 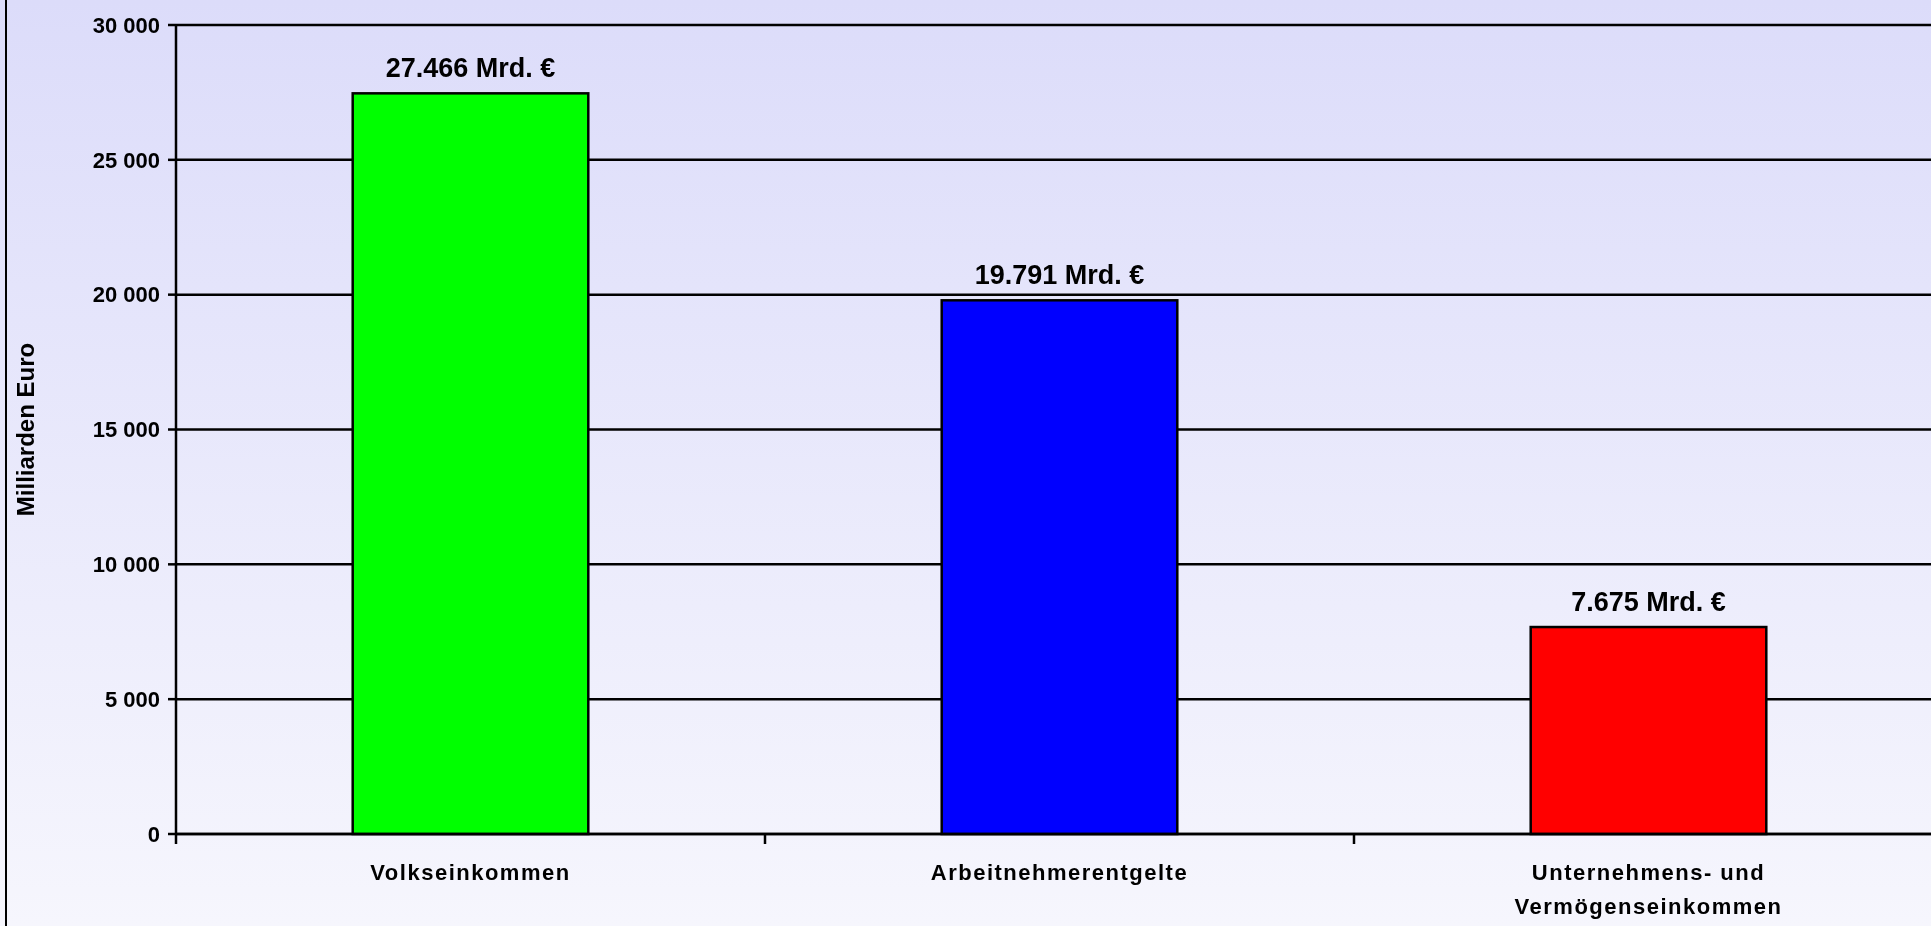 What do you see at coordinates (126, 25) in the screenshot?
I see `y-tick-label: 30 000` at bounding box center [126, 25].